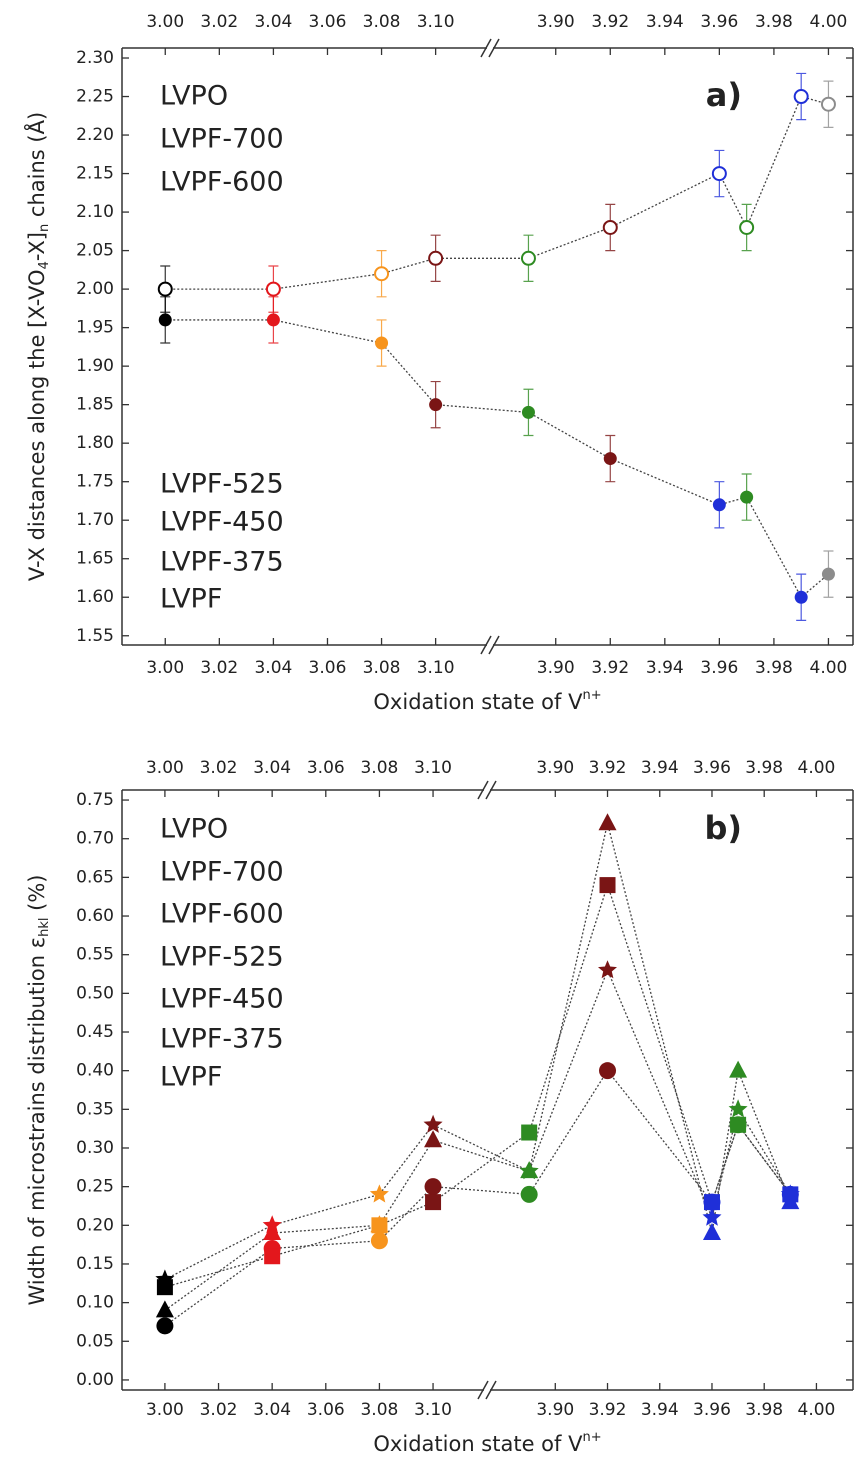 This screenshot has width=858, height=1461. What do you see at coordinates (712, 1410) in the screenshot?
I see `x-tick-label: 3.96` at bounding box center [712, 1410].